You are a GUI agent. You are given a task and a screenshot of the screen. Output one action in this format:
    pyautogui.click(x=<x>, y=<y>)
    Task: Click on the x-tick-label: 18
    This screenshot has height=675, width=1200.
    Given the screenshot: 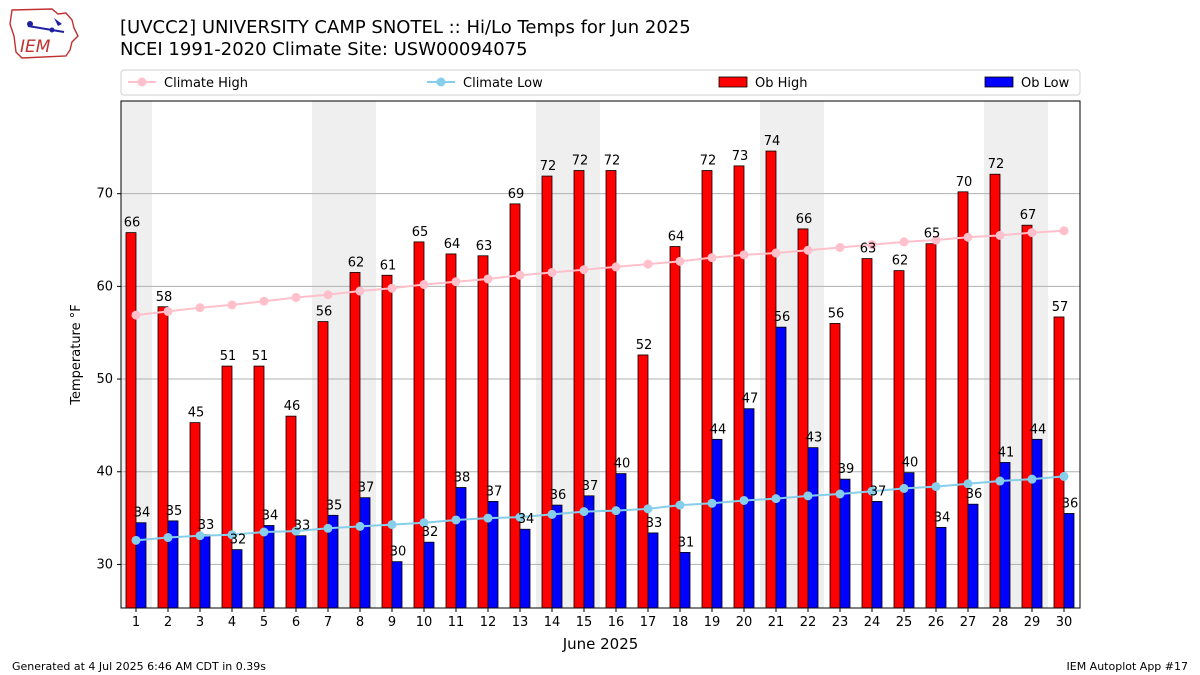 What is the action you would take?
    pyautogui.click(x=680, y=622)
    